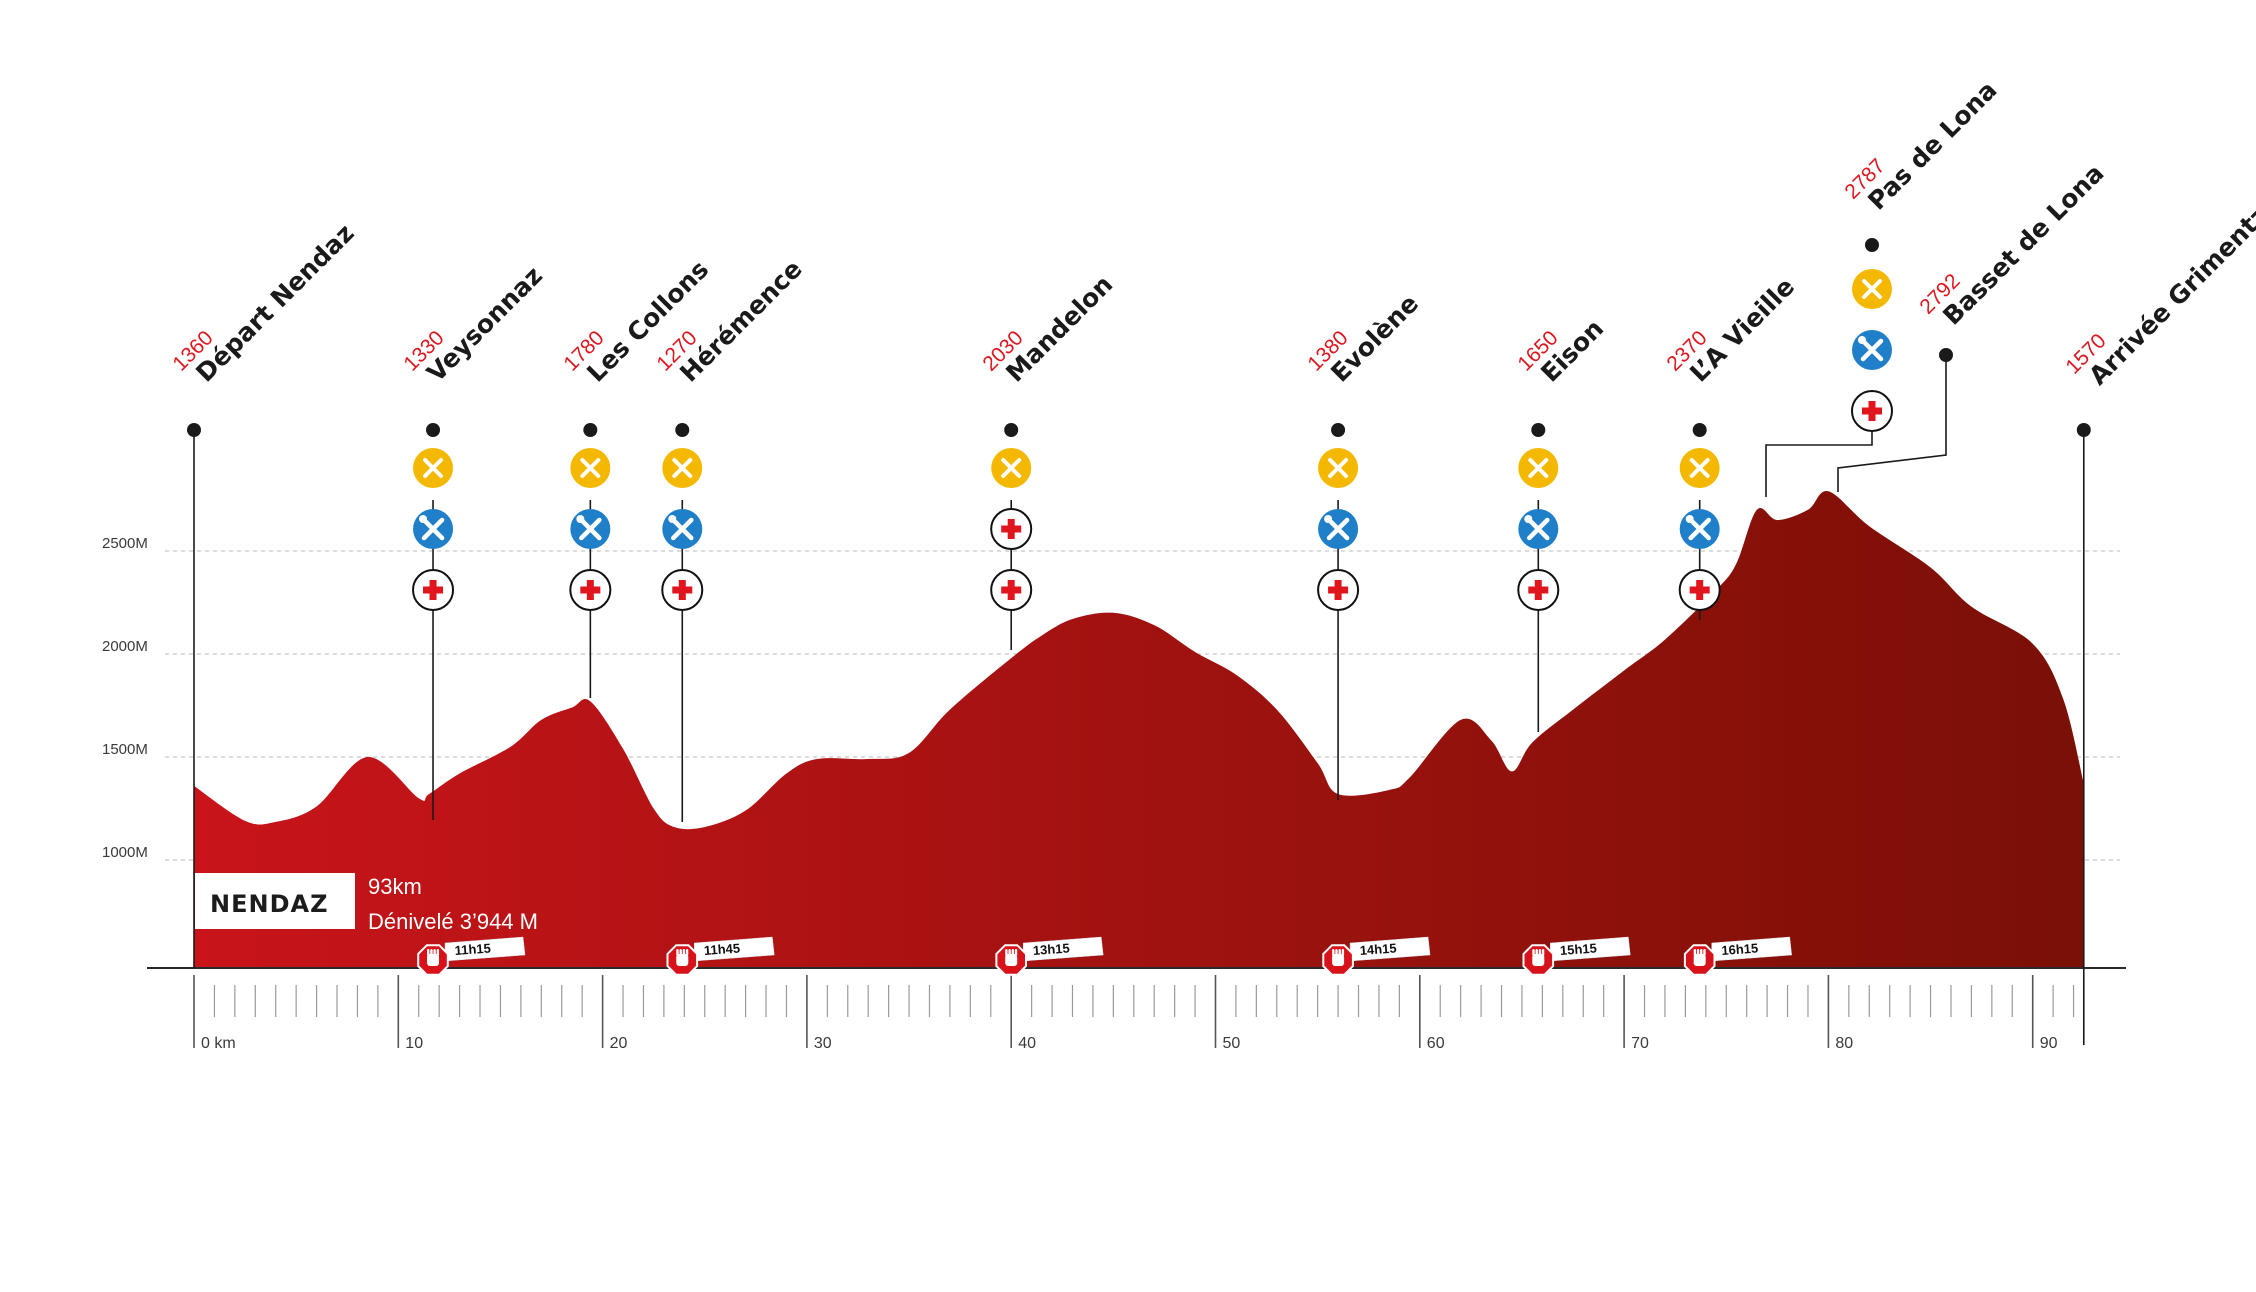 This screenshot has height=1292, width=2256. Describe the element at coordinates (1363, 334) in the screenshot. I see `waypoint-label: 1380Evolène` at that location.